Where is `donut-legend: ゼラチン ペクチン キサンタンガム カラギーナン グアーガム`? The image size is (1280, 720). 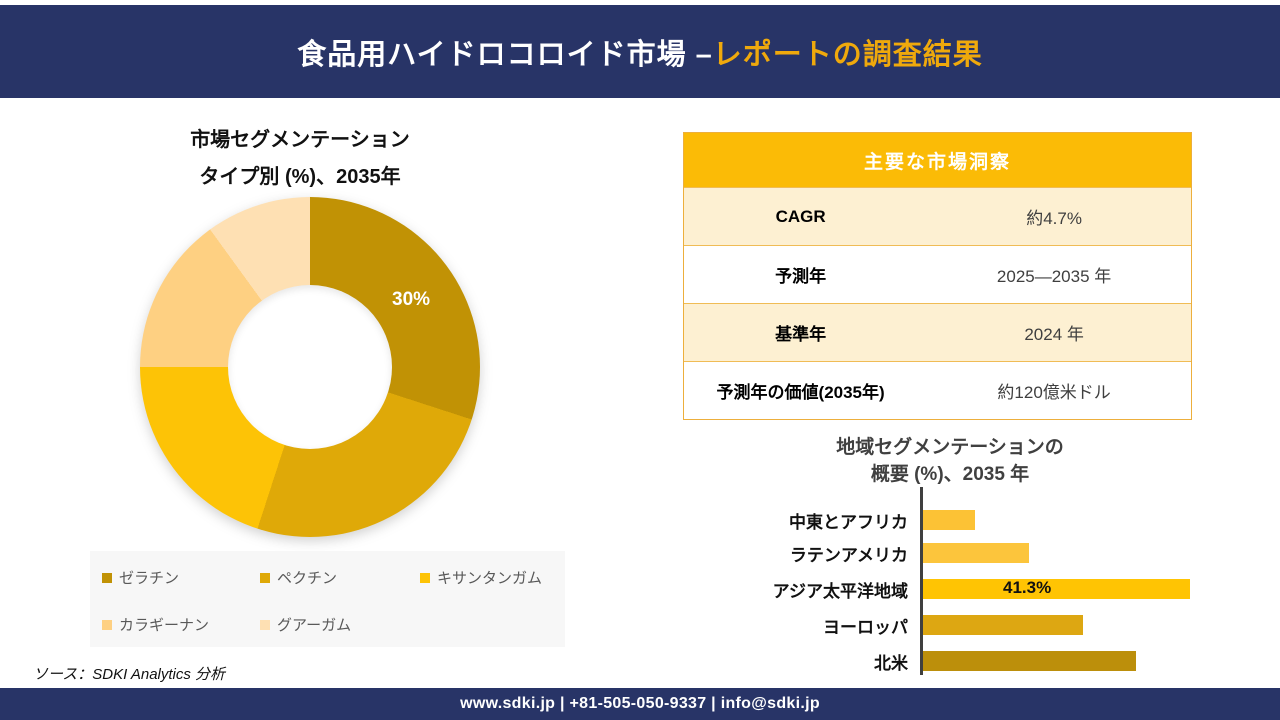
donut-legend: ゼラチン ペクチン キサンタンガム カラギーナン グアーガム is located at coordinates (327, 599).